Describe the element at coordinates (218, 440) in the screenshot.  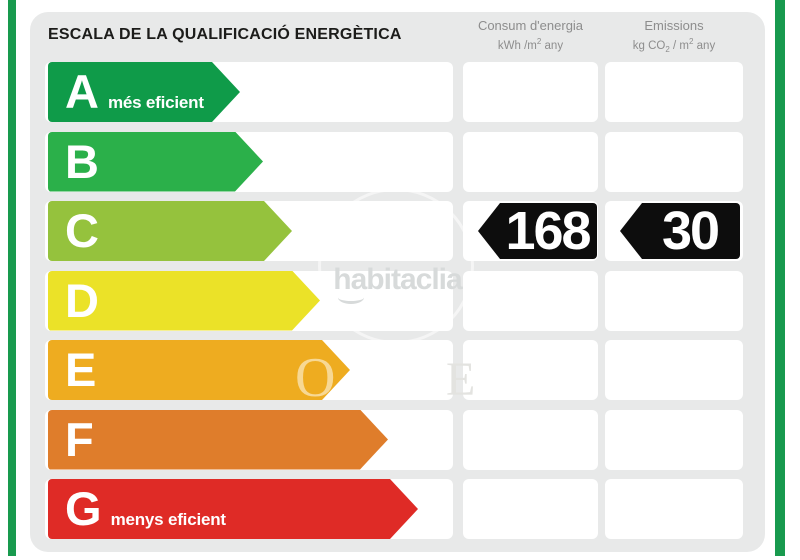
I see `rating-arrow-f: F` at that location.